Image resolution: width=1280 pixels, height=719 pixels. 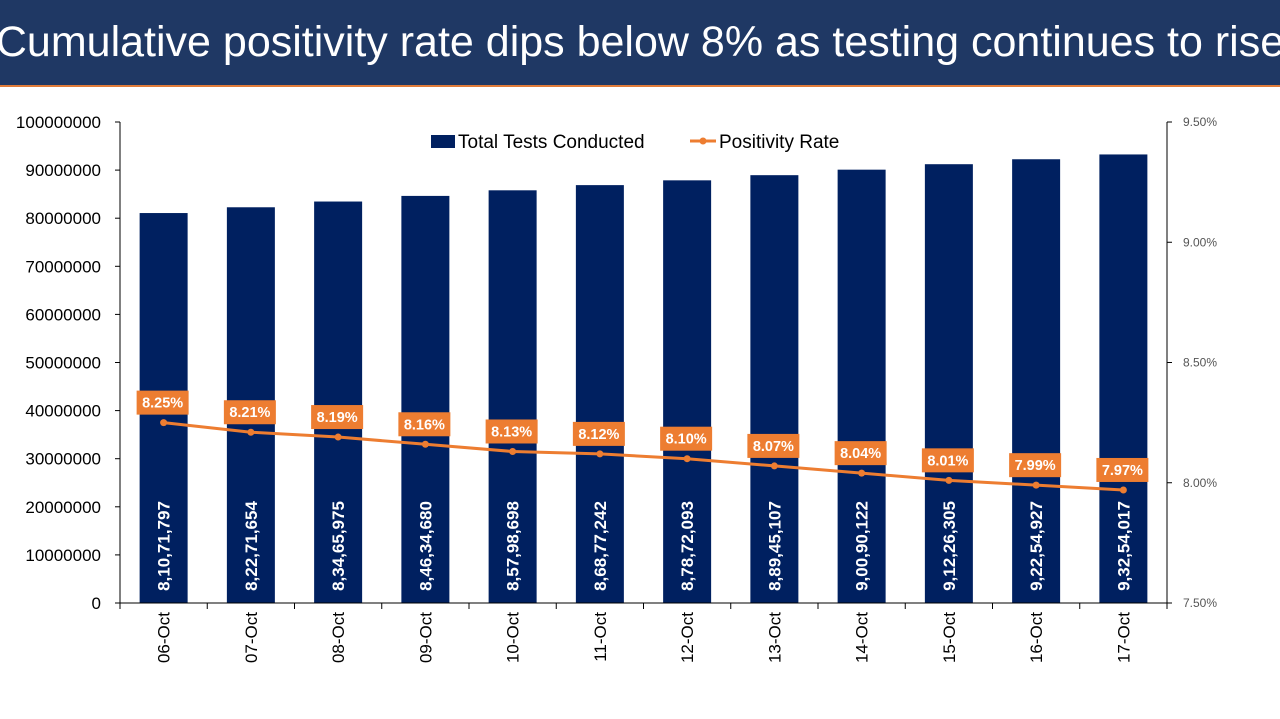 What do you see at coordinates (251, 546) in the screenshot?
I see `bar-value-label: 8,22,71,654` at bounding box center [251, 546].